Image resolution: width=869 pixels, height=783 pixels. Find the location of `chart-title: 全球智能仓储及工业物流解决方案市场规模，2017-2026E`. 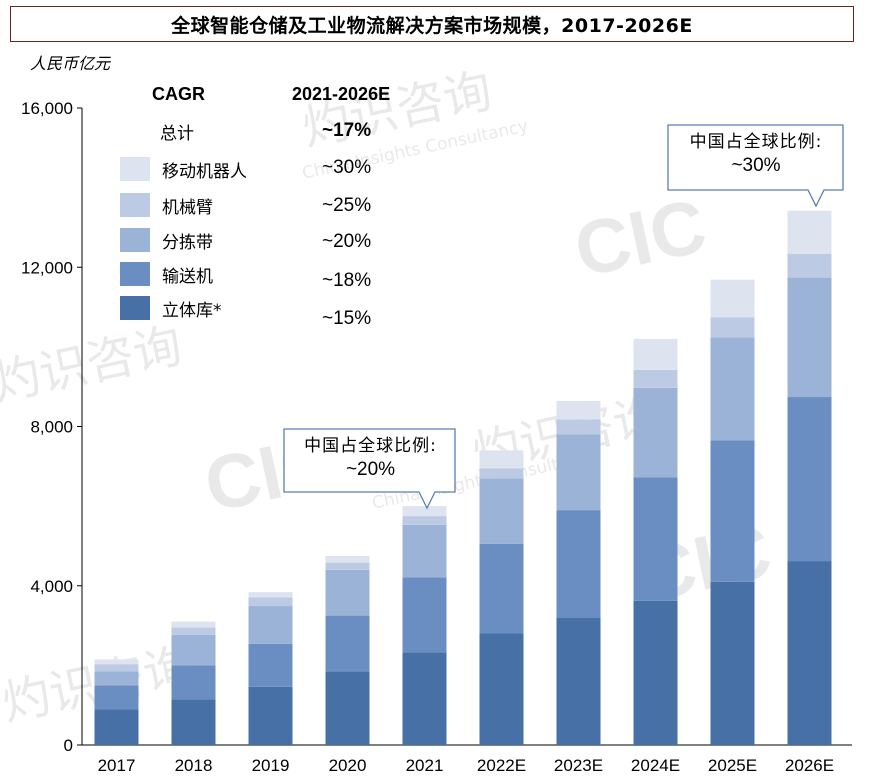

chart-title: 全球智能仓储及工业物流解决方案市场规模，2017-2026E is located at coordinates (432, 25).